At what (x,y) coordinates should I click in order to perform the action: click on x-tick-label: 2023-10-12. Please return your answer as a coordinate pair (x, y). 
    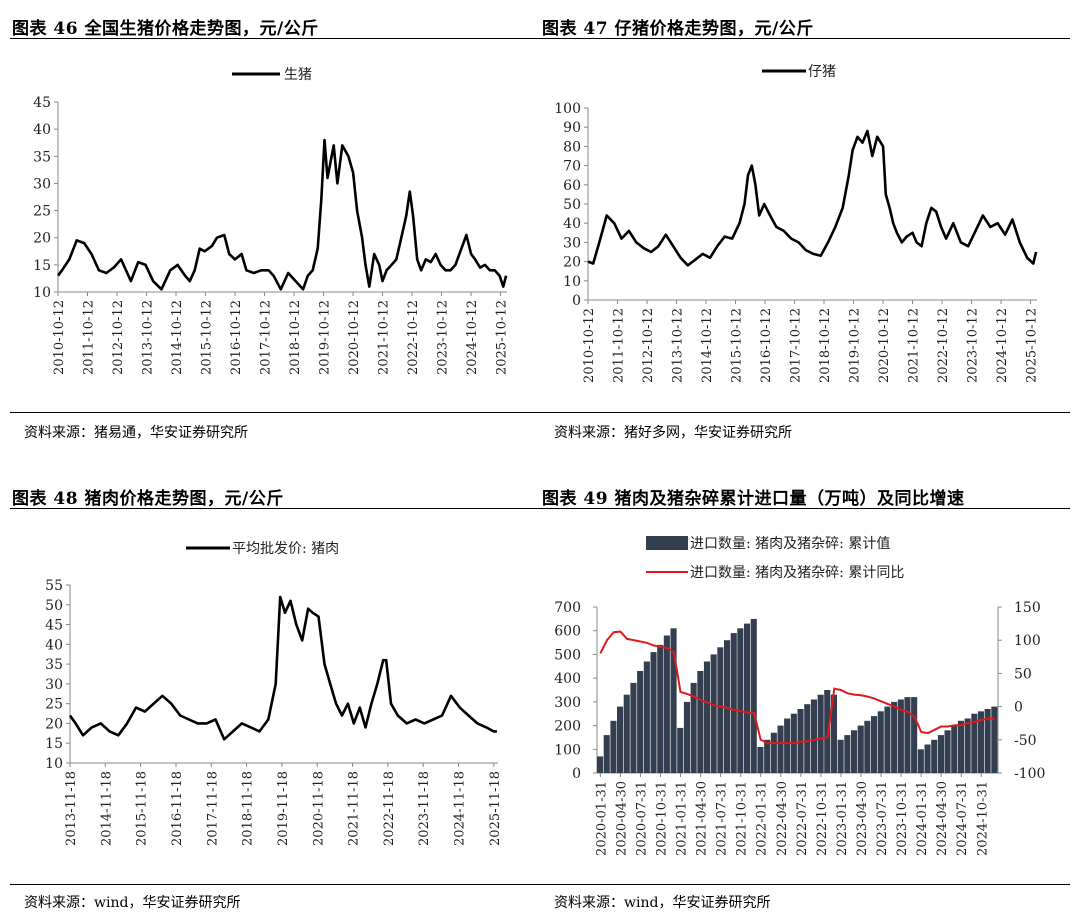
    Looking at the image, I should click on (442, 337).